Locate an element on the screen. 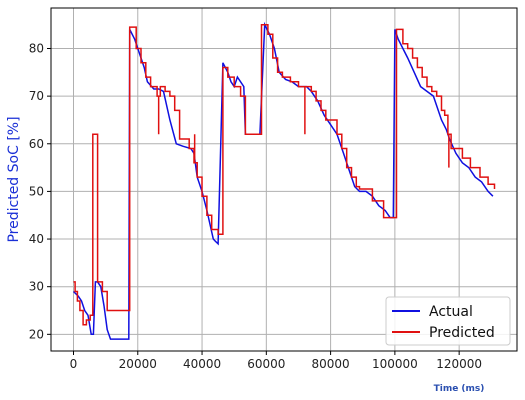 The height and width of the screenshot is (400, 525). x-tick-label: 80000 is located at coordinates (331, 364).